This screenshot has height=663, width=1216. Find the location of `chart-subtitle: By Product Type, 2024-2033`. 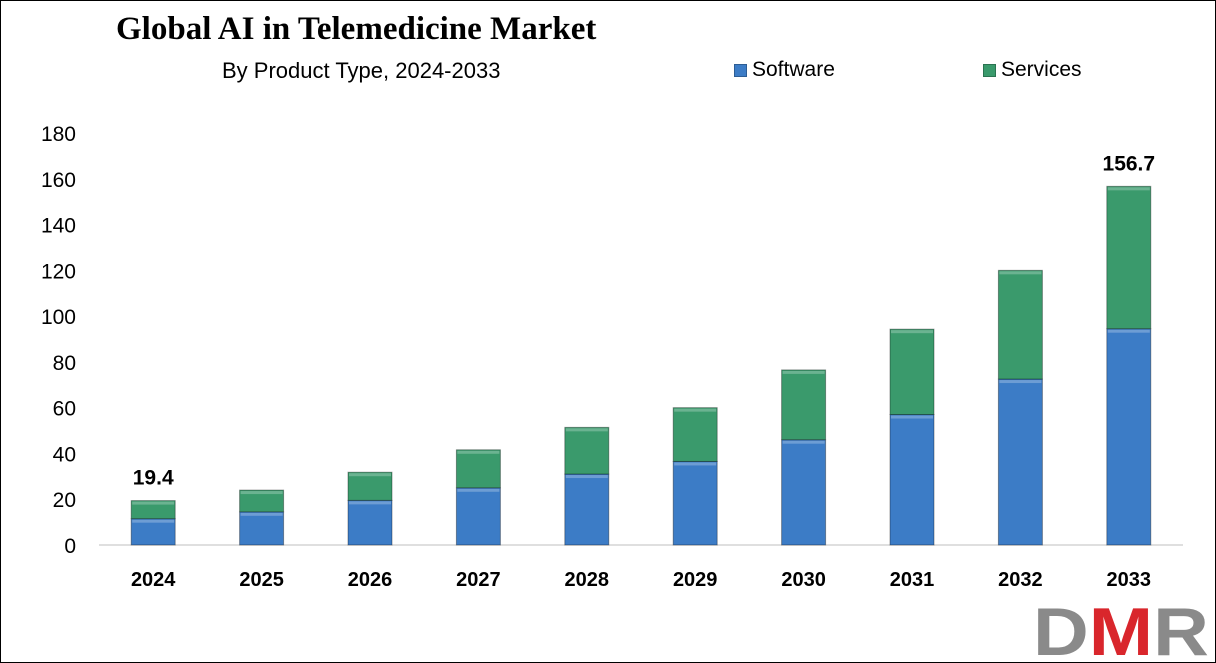

chart-subtitle: By Product Type, 2024-2033 is located at coordinates (361, 70).